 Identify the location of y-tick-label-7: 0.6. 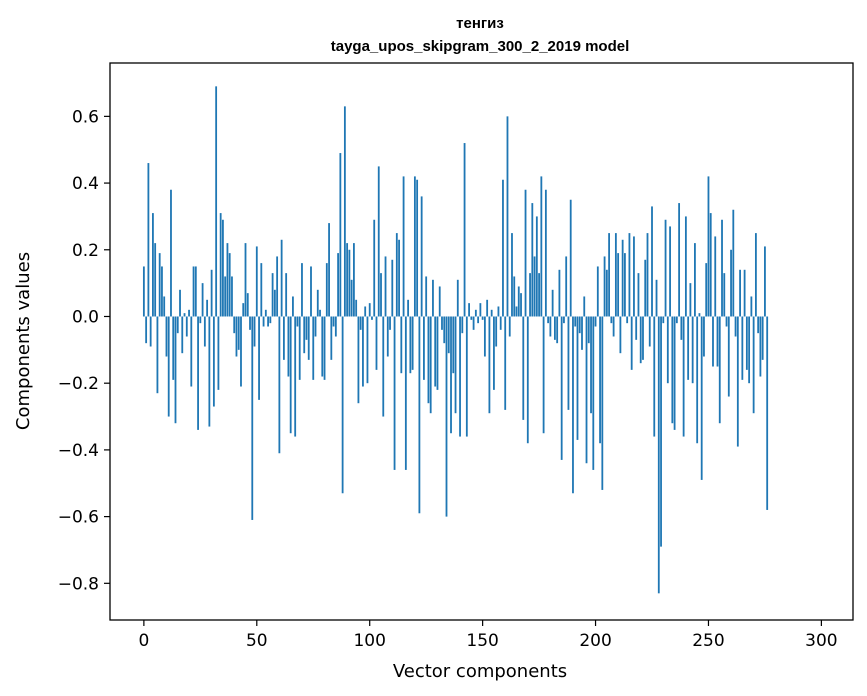
(85, 117).